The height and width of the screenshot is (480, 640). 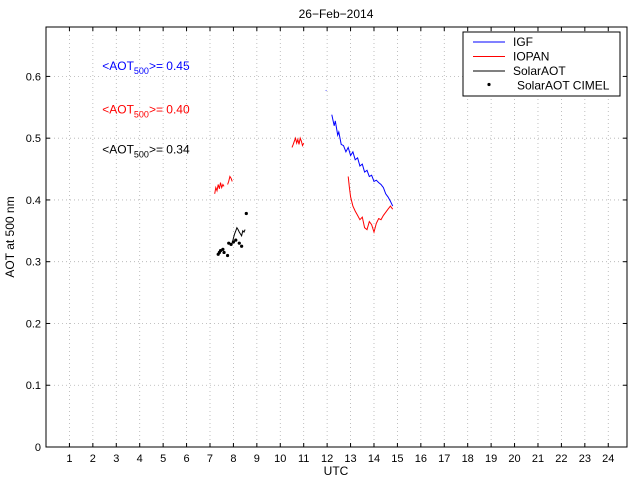 What do you see at coordinates (38, 448) in the screenshot?
I see `y-tick-label: 0` at bounding box center [38, 448].